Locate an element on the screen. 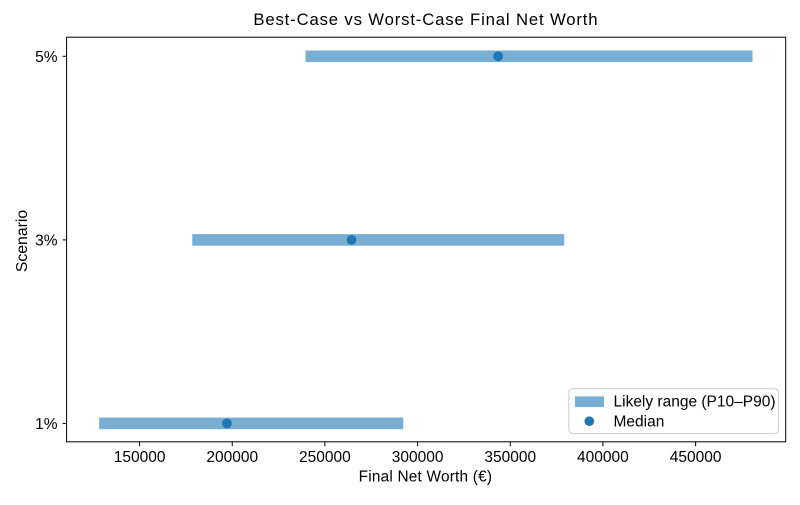 The image size is (800, 505). svg-text: 3% is located at coordinates (46, 241).